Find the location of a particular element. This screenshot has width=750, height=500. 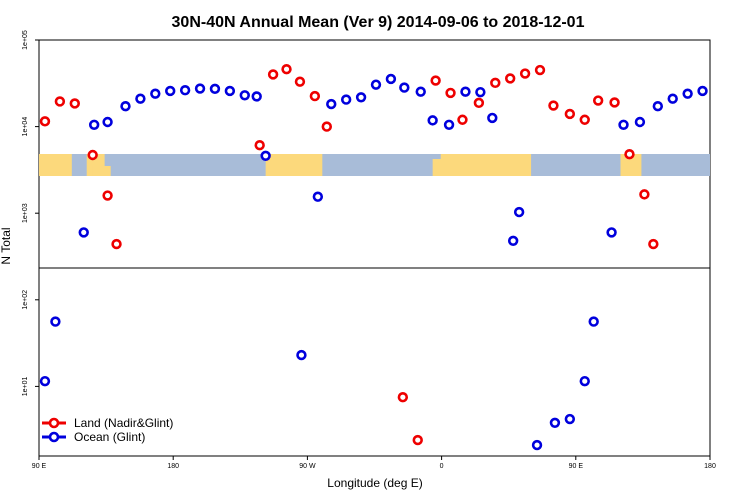

legend-land-marker is located at coordinates (54, 423).